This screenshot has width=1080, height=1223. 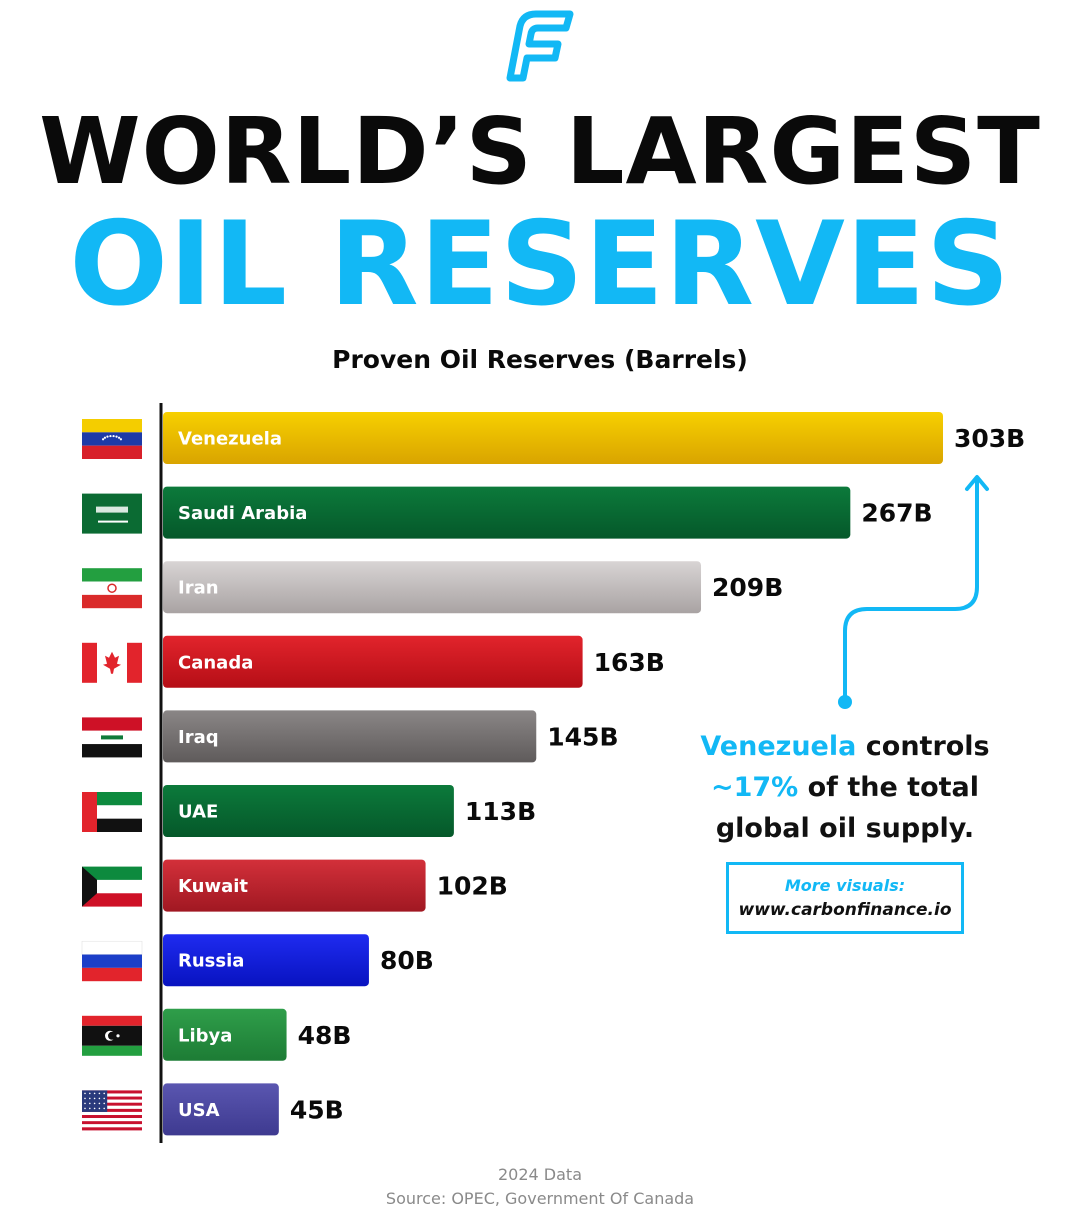 What do you see at coordinates (845, 910) in the screenshot?
I see `website-link: www.carbonfinance.io` at bounding box center [845, 910].